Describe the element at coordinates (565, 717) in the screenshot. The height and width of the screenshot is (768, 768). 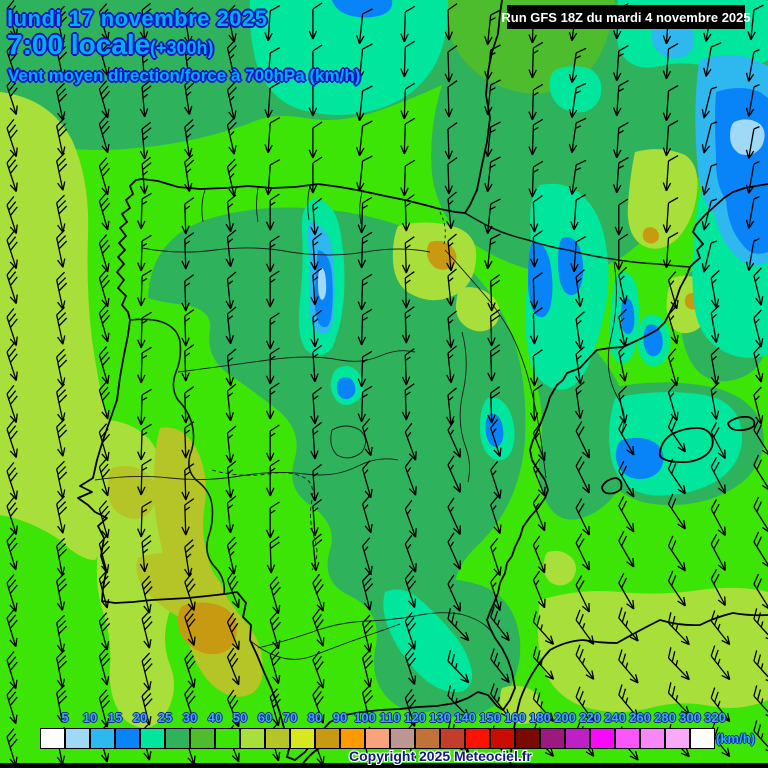
I see `scale-tick-label: 200` at that location.